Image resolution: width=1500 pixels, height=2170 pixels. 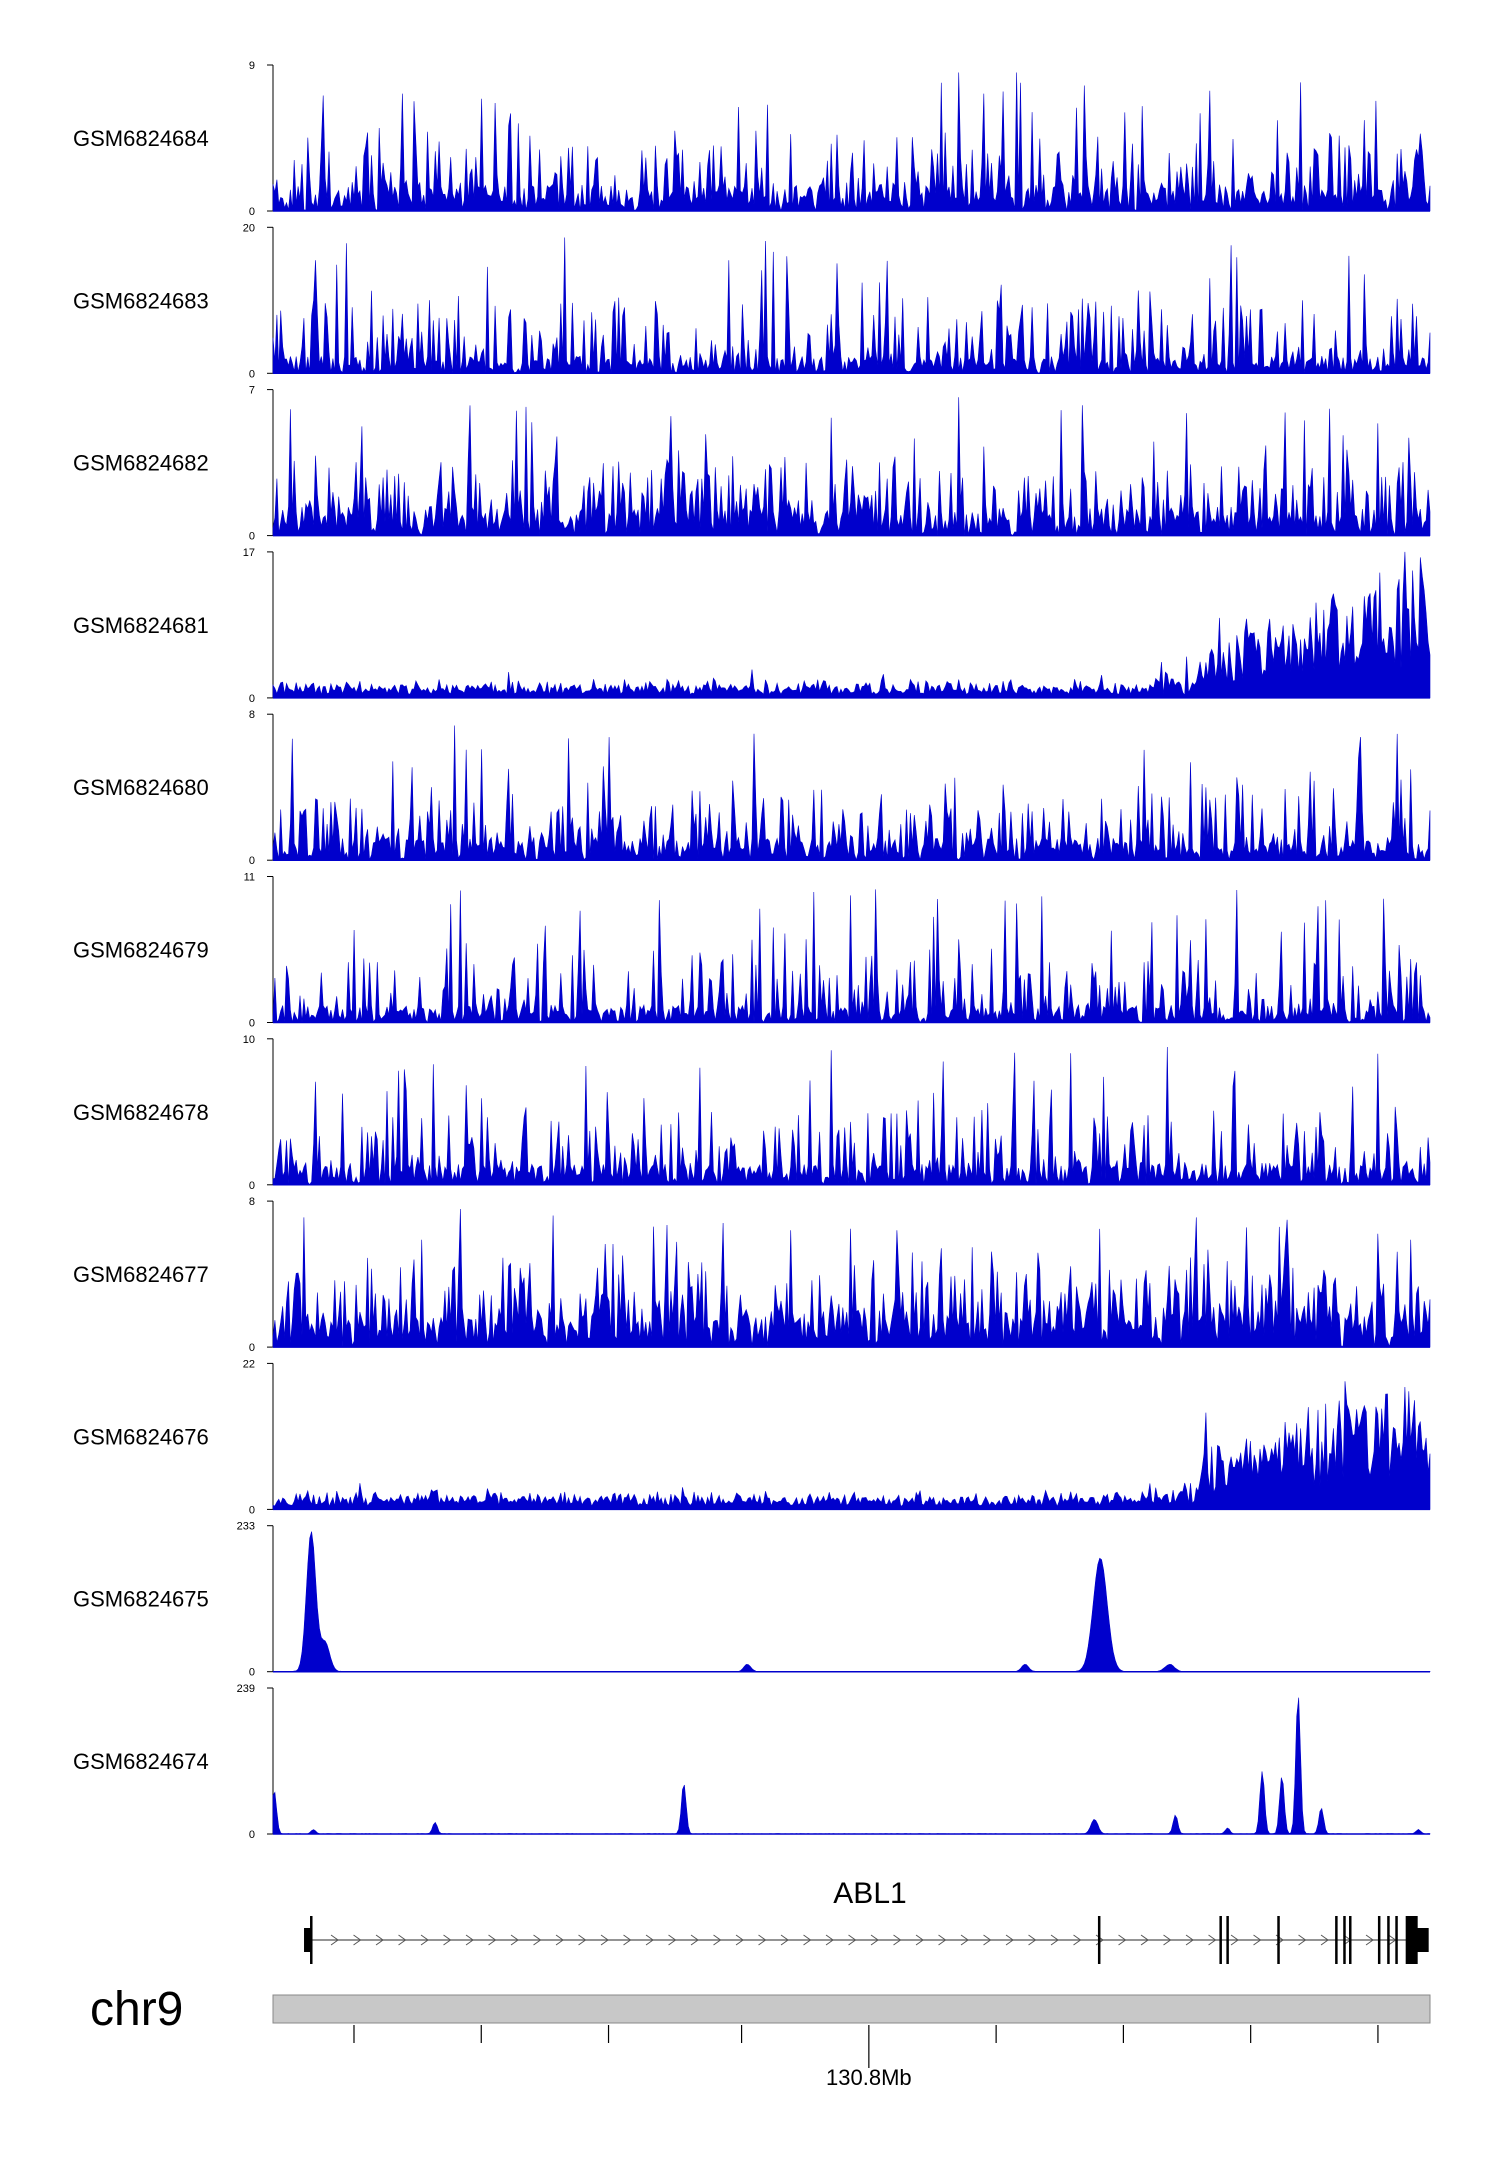 I want to click on track-GSM6824679: GSM6824679 11 0, so click(x=752, y=951).